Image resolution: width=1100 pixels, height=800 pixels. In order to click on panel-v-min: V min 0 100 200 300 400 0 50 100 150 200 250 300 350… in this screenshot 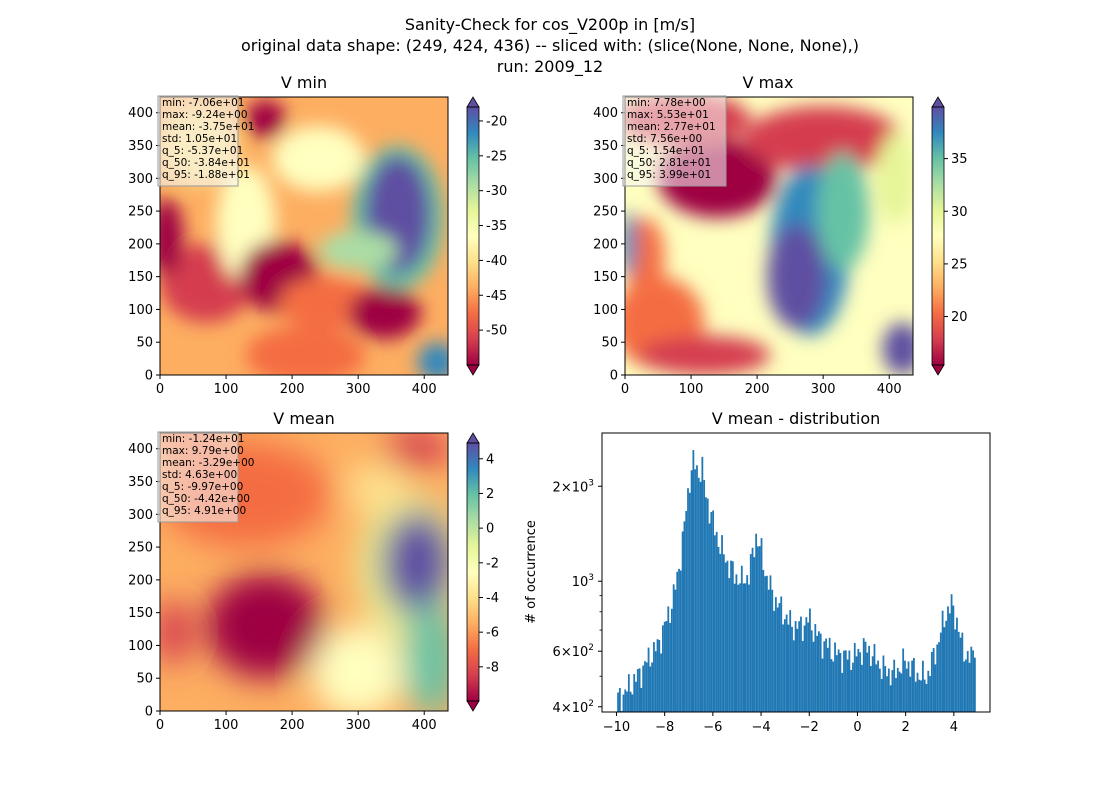, I will do `click(317, 235)`.